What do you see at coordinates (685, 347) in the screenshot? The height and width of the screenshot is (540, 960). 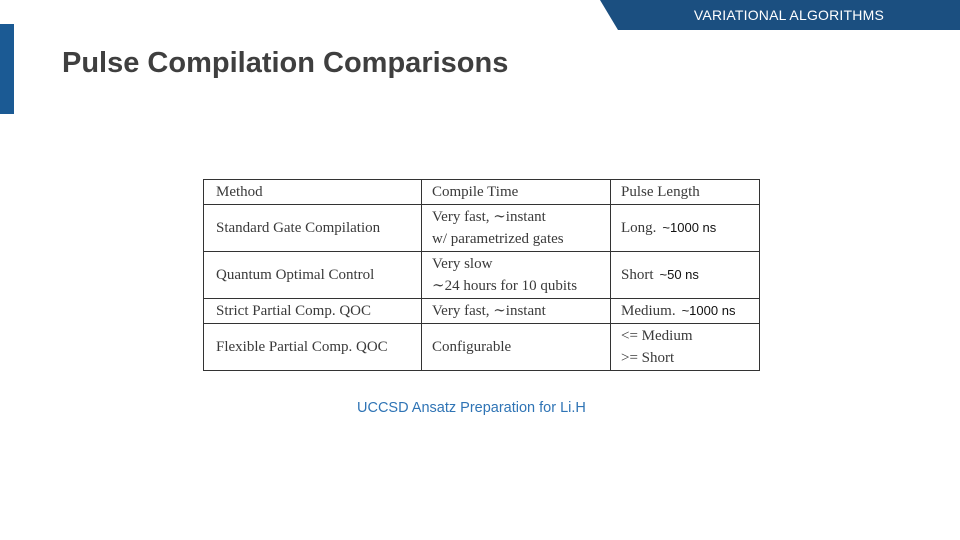 I see `pulse-length-cell: <= Medium >= Short` at bounding box center [685, 347].